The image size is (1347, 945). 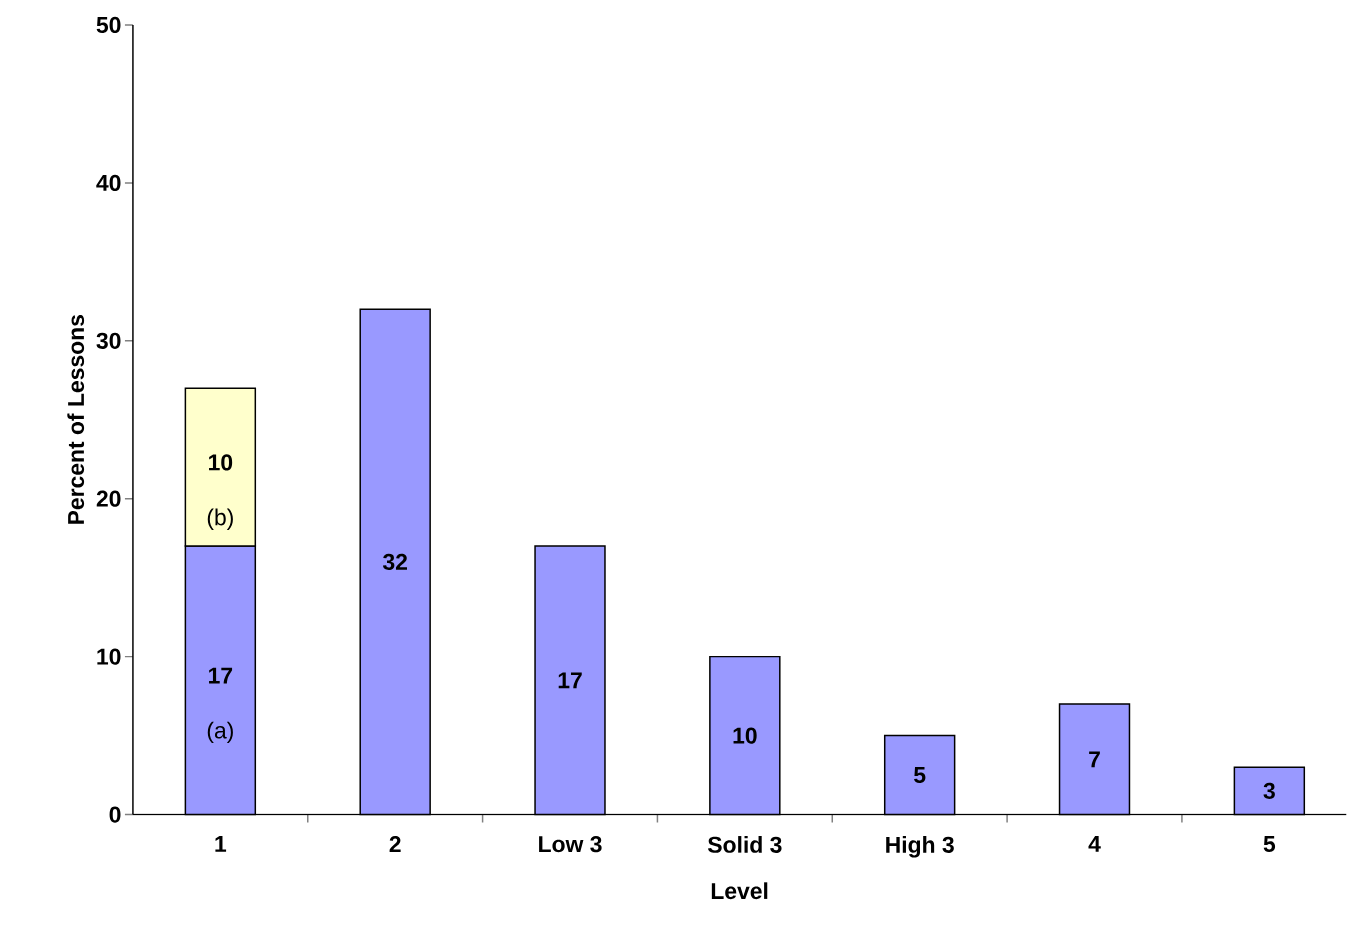 What do you see at coordinates (109, 656) in the screenshot?
I see `y-tick-label: 10` at bounding box center [109, 656].